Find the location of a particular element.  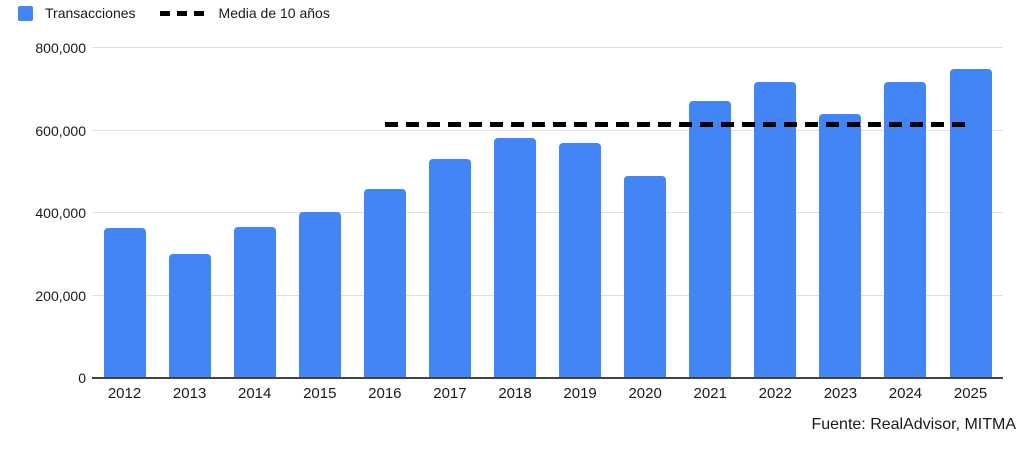

y-axis-tick-label: 200,000 is located at coordinates (60, 295).